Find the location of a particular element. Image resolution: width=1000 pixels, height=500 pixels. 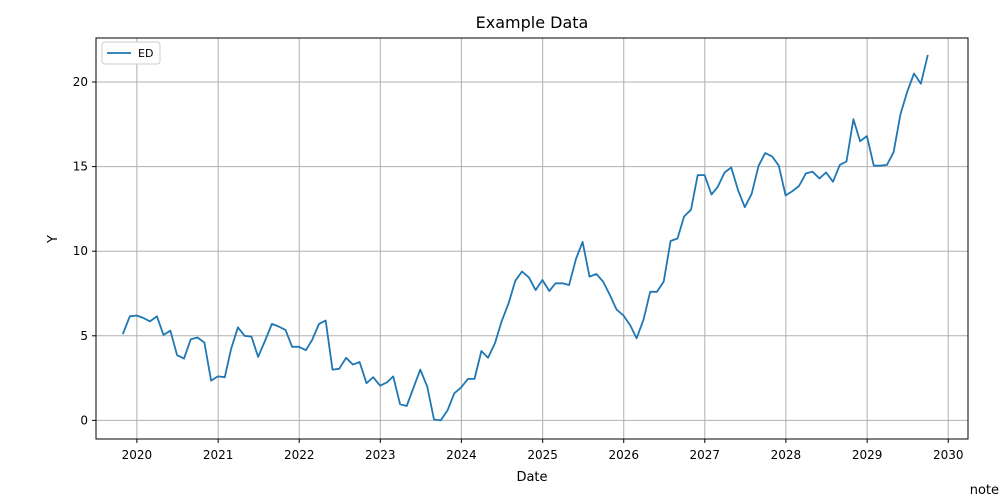

x-tick-label: 2023 is located at coordinates (380, 455).